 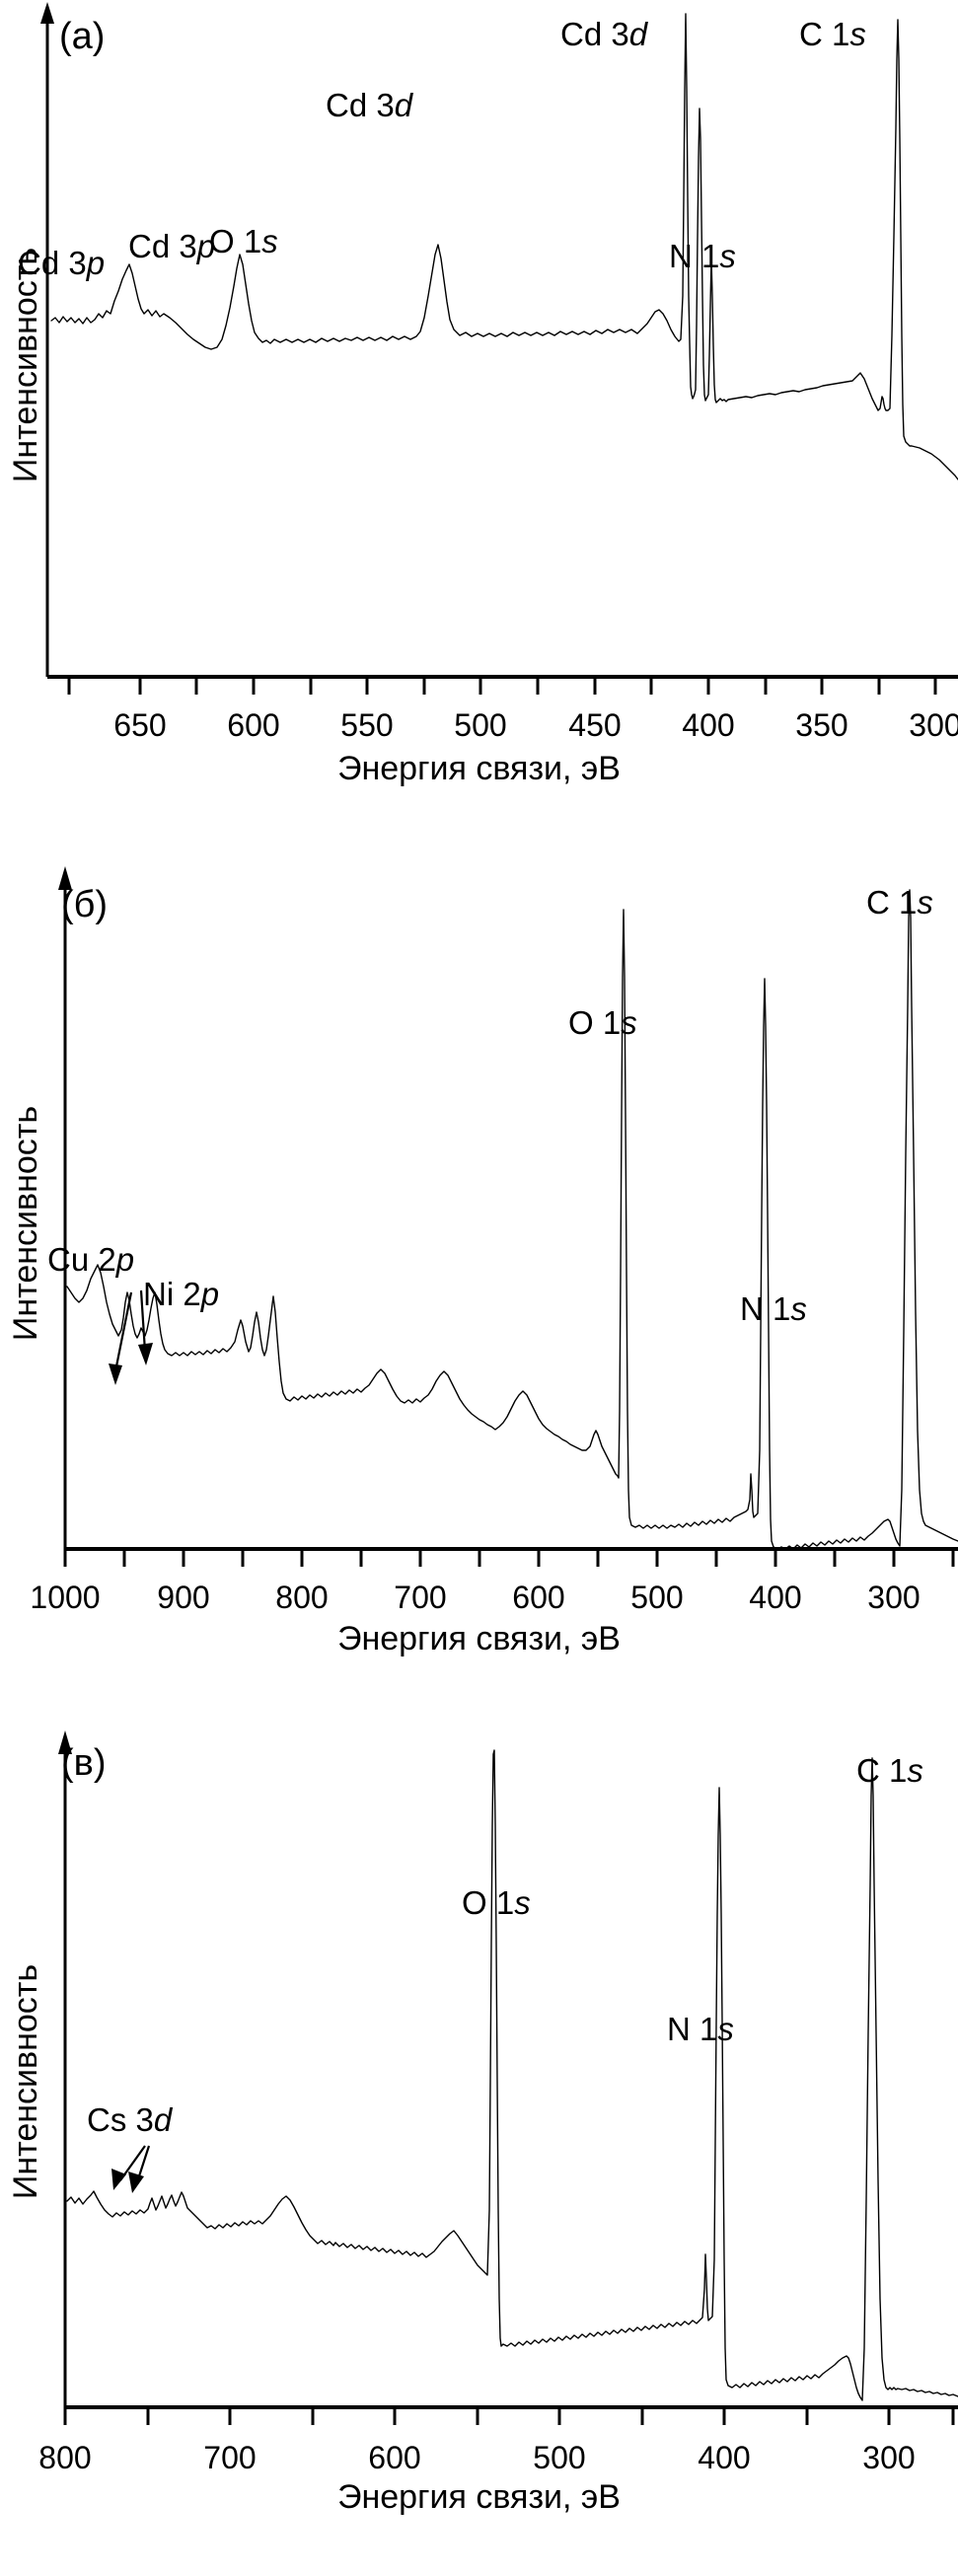 I want to click on panel-a-y-axis, so click(x=47, y=339).